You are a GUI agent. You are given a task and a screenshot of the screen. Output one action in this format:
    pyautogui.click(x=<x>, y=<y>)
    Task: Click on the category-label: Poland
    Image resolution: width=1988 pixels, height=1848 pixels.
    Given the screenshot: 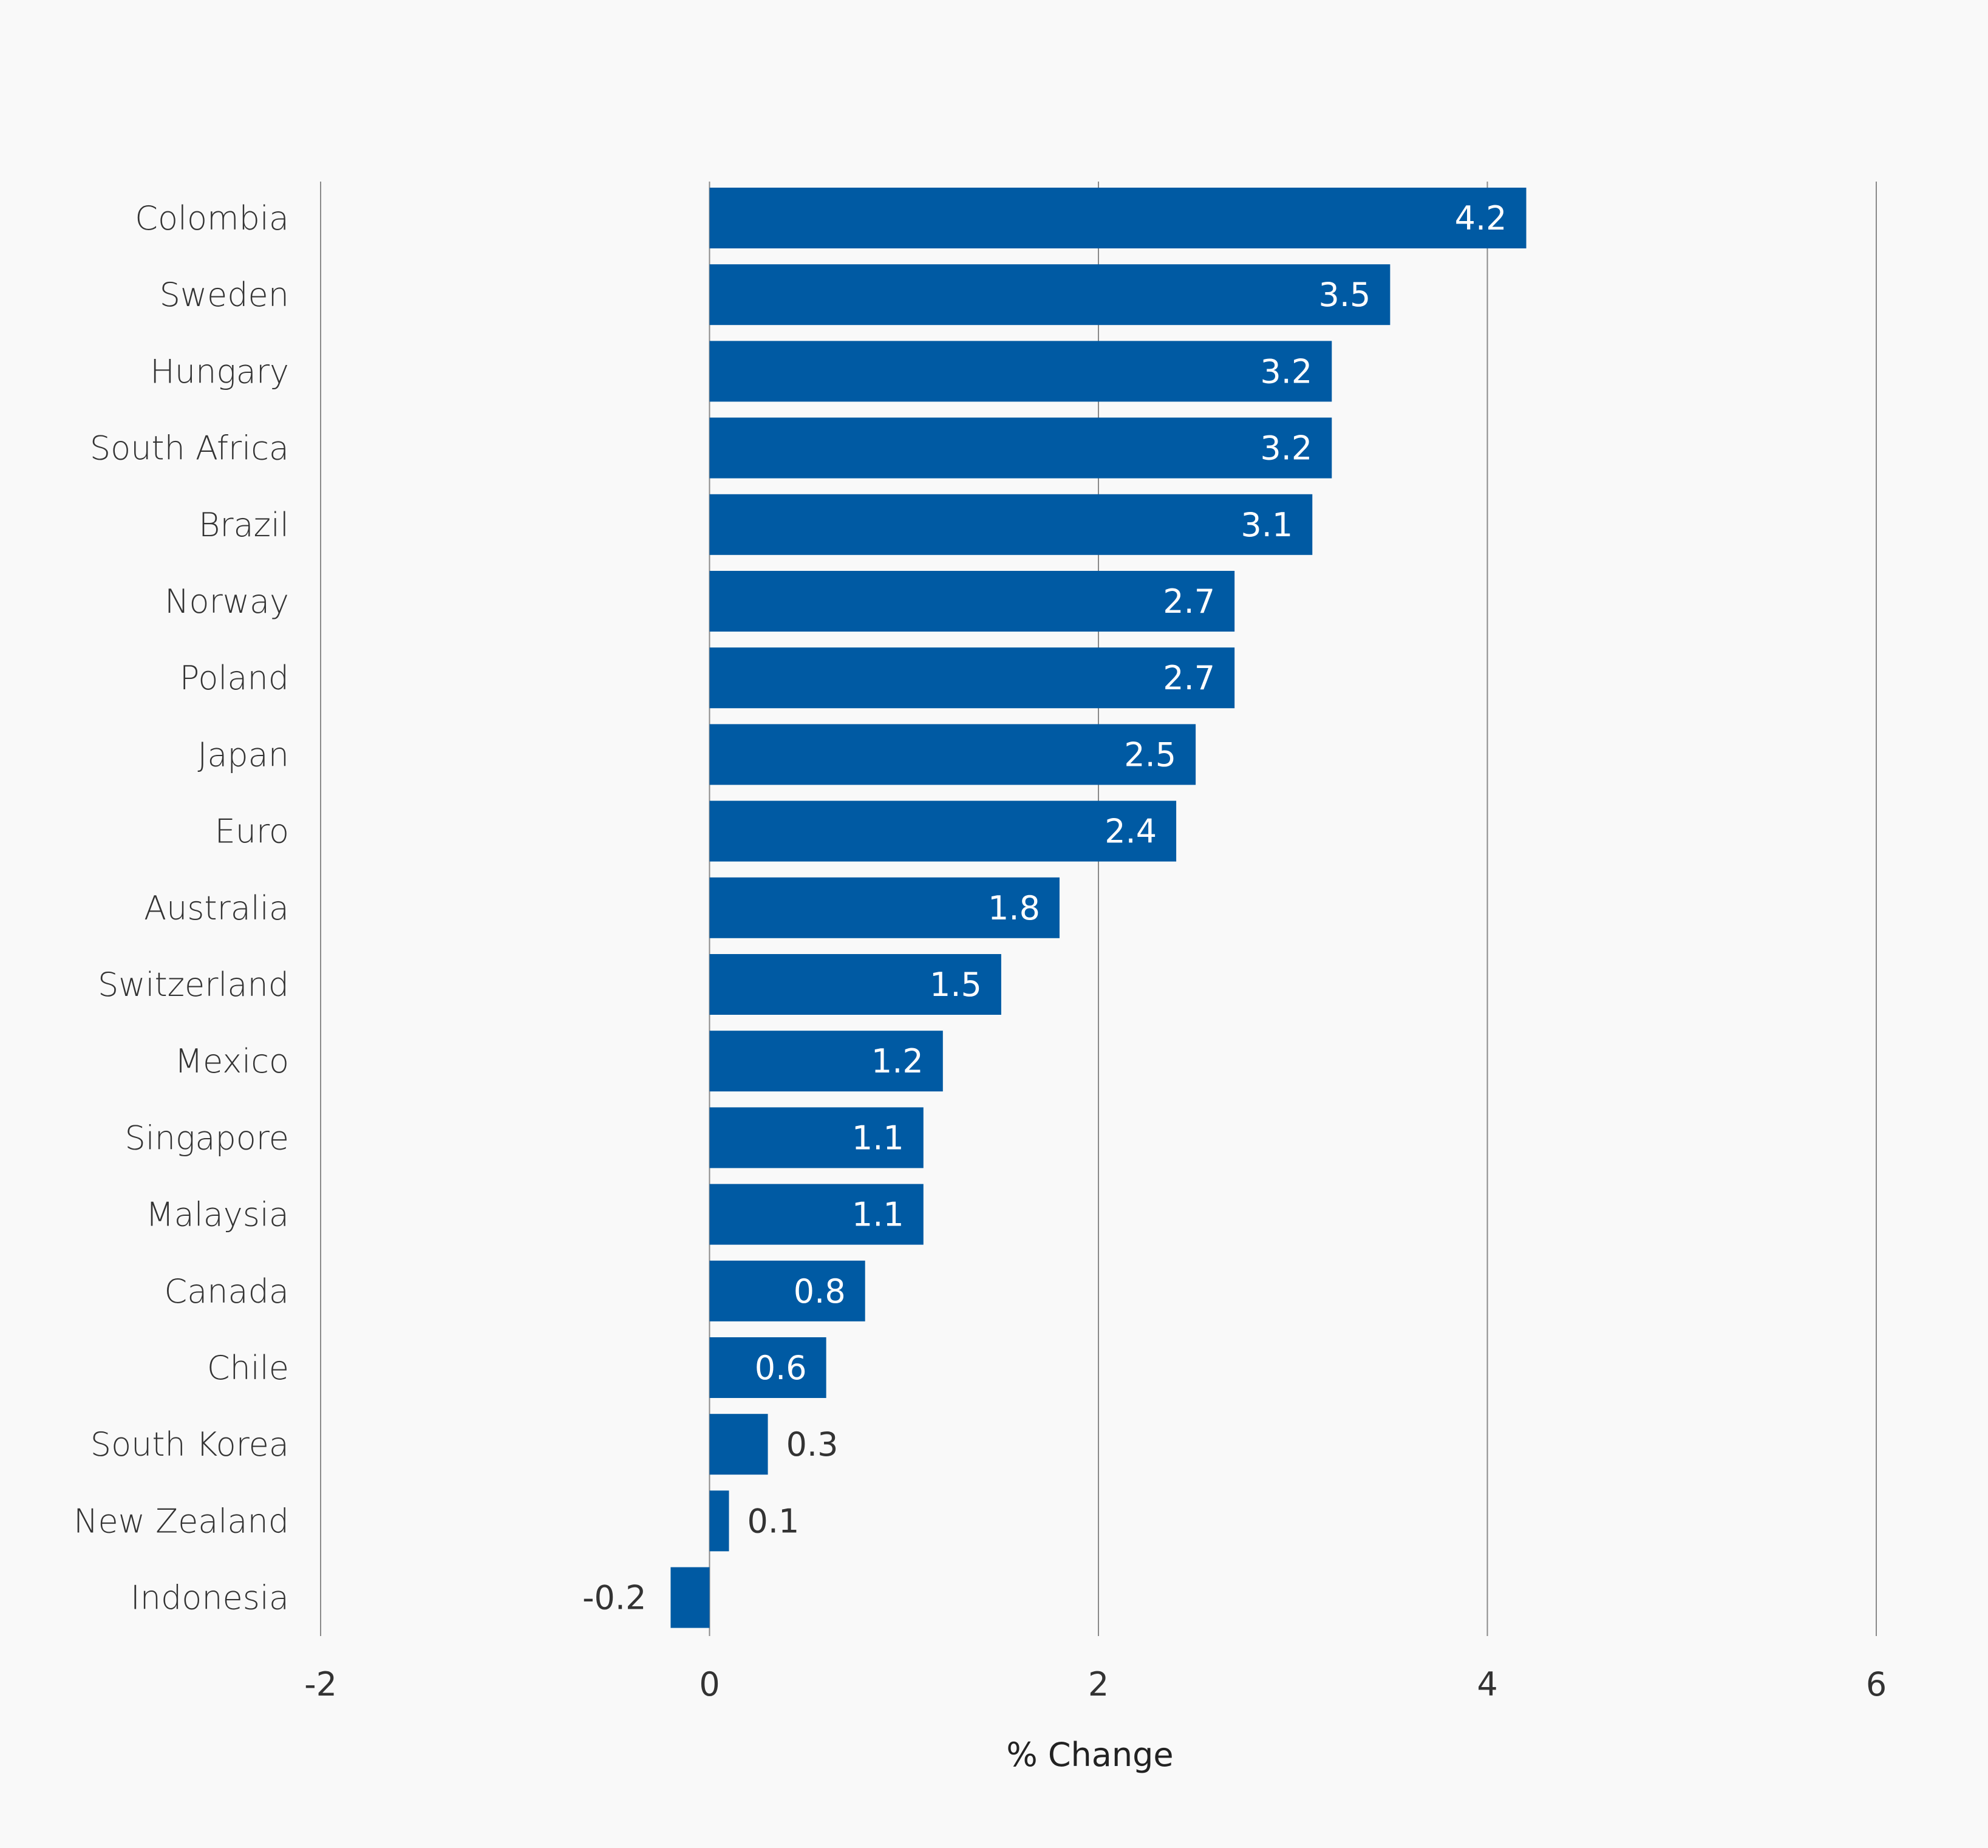 What is the action you would take?
    pyautogui.click(x=234, y=678)
    